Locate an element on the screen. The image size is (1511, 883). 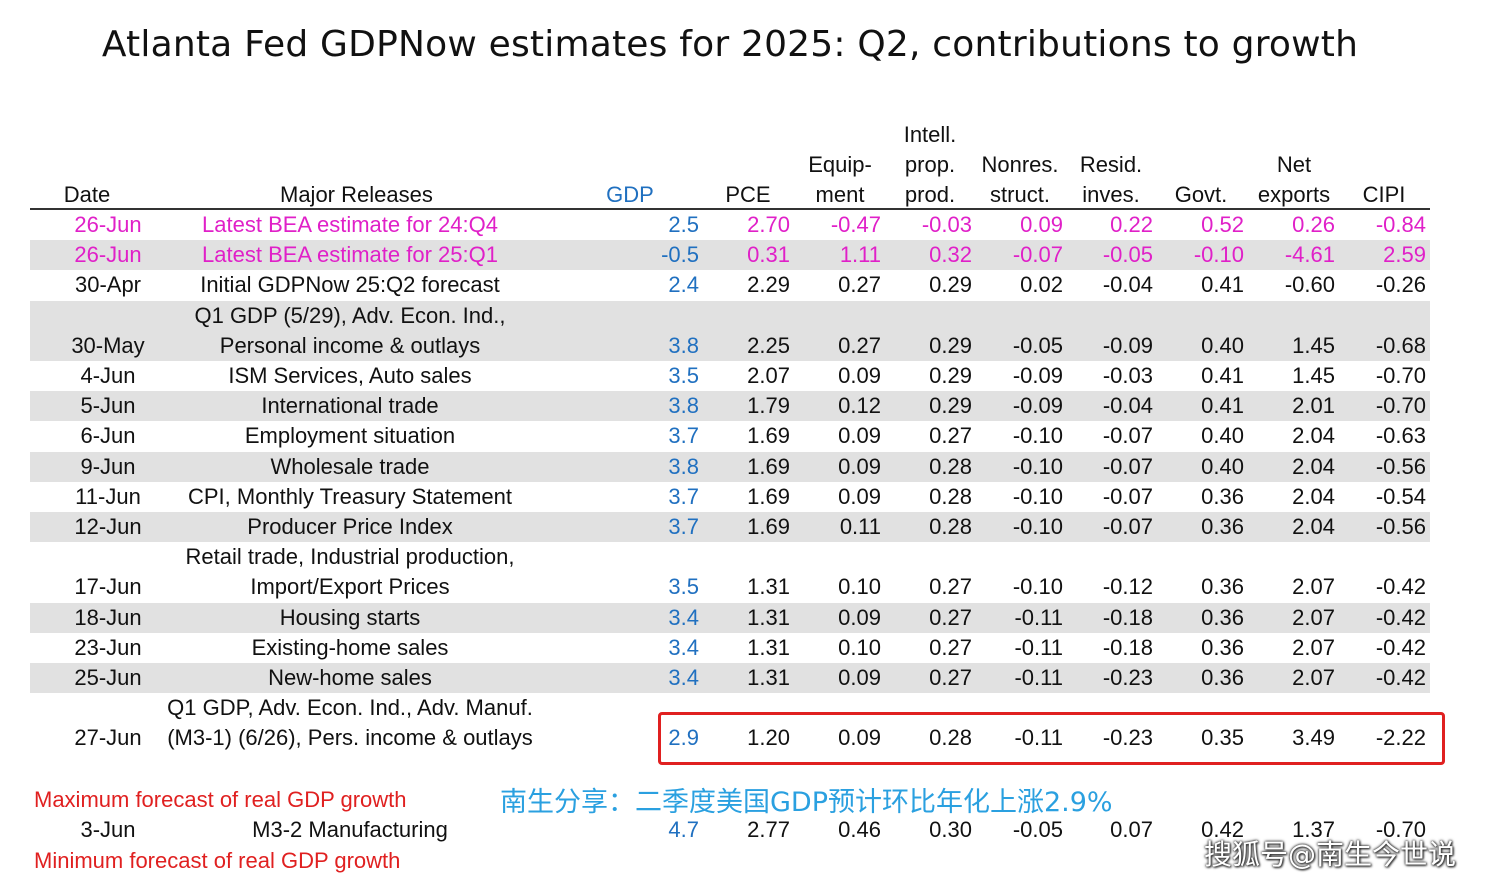
row-value-pce: 2.70 is located at coordinates (768, 224).